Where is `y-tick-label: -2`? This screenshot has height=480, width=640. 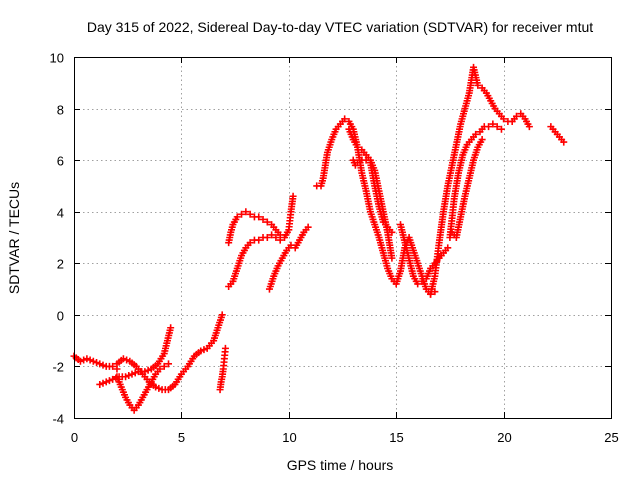
y-tick-label: -2 is located at coordinates (58, 367).